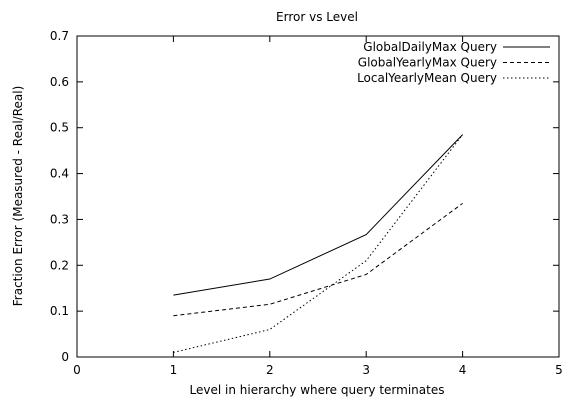 The width and height of the screenshot is (565, 398). I want to click on x-tick-label: 1, so click(174, 370).